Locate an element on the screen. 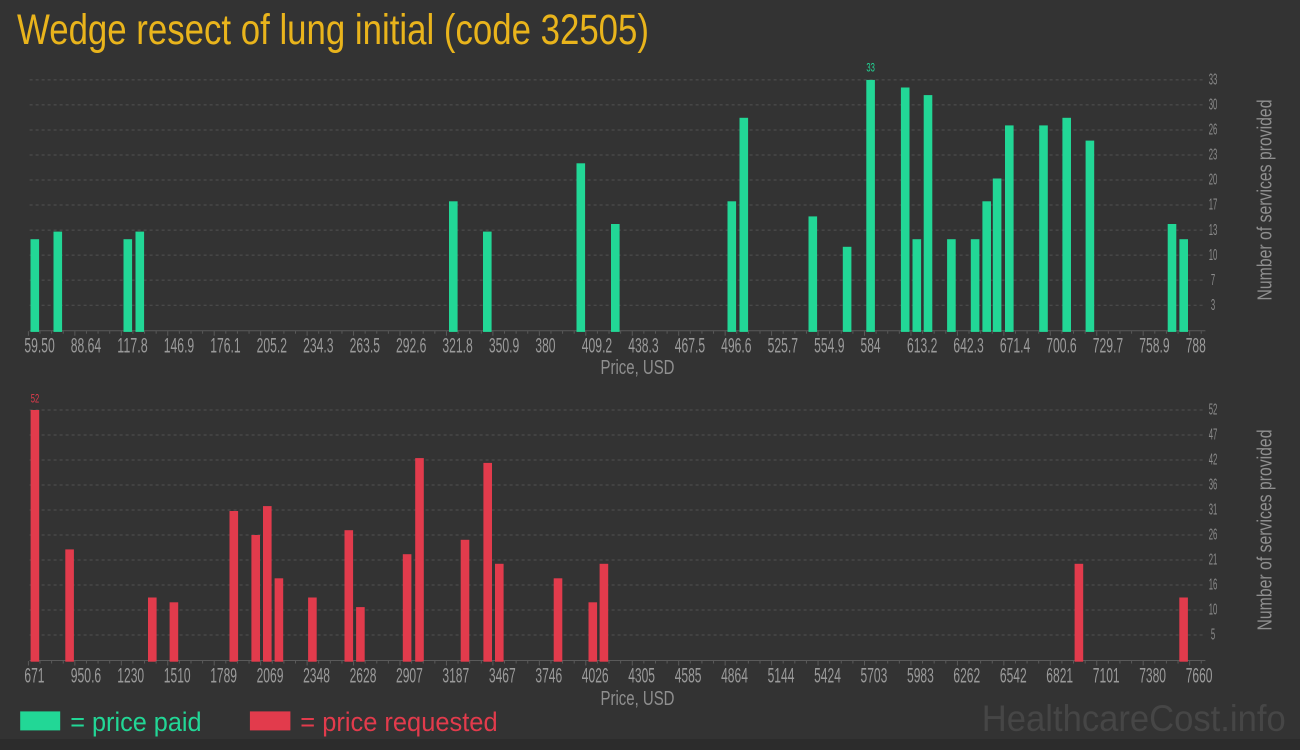 The width and height of the screenshot is (1300, 750). svg-text: = price requested is located at coordinates (398, 722).